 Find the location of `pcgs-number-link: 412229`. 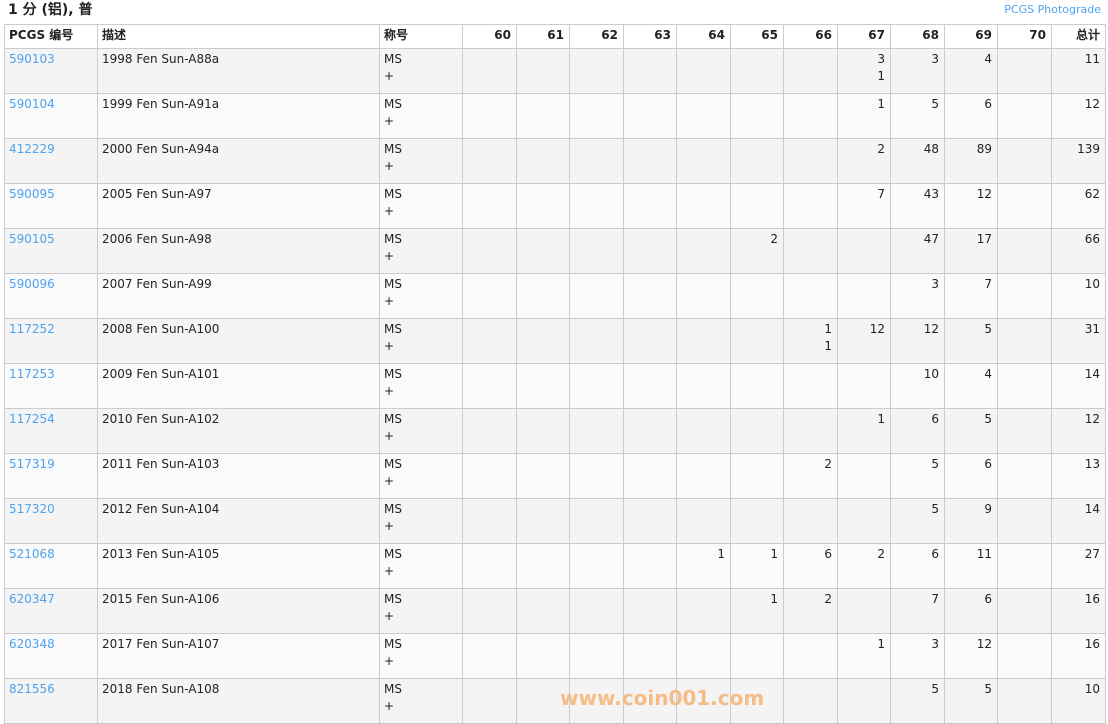

pcgs-number-link: 412229 is located at coordinates (32, 149).